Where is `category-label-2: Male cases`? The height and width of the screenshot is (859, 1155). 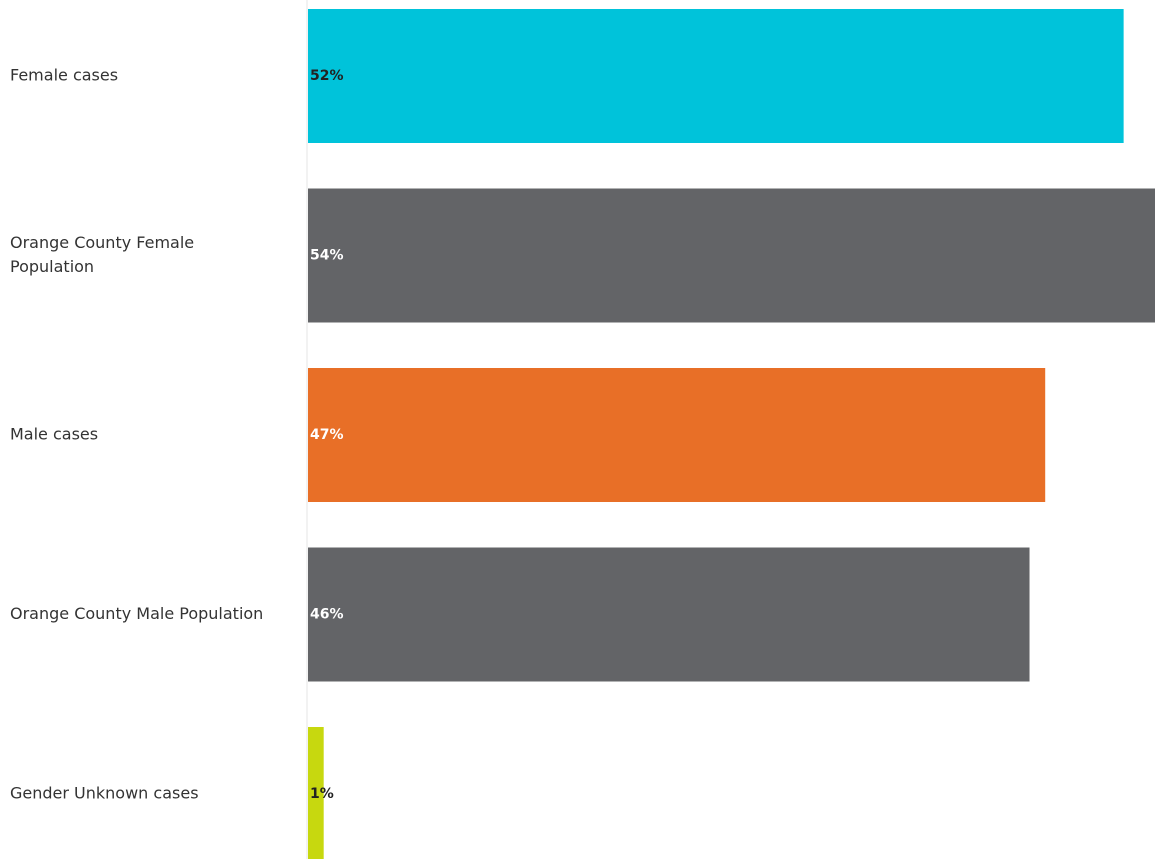
category-label-2: Male cases is located at coordinates (54, 434).